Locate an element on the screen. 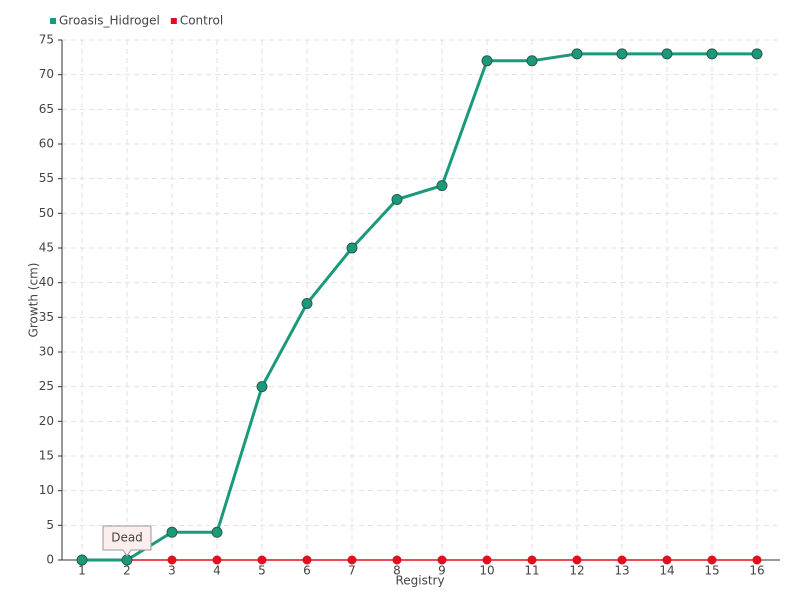  x-tick-label: 12 is located at coordinates (576, 571).